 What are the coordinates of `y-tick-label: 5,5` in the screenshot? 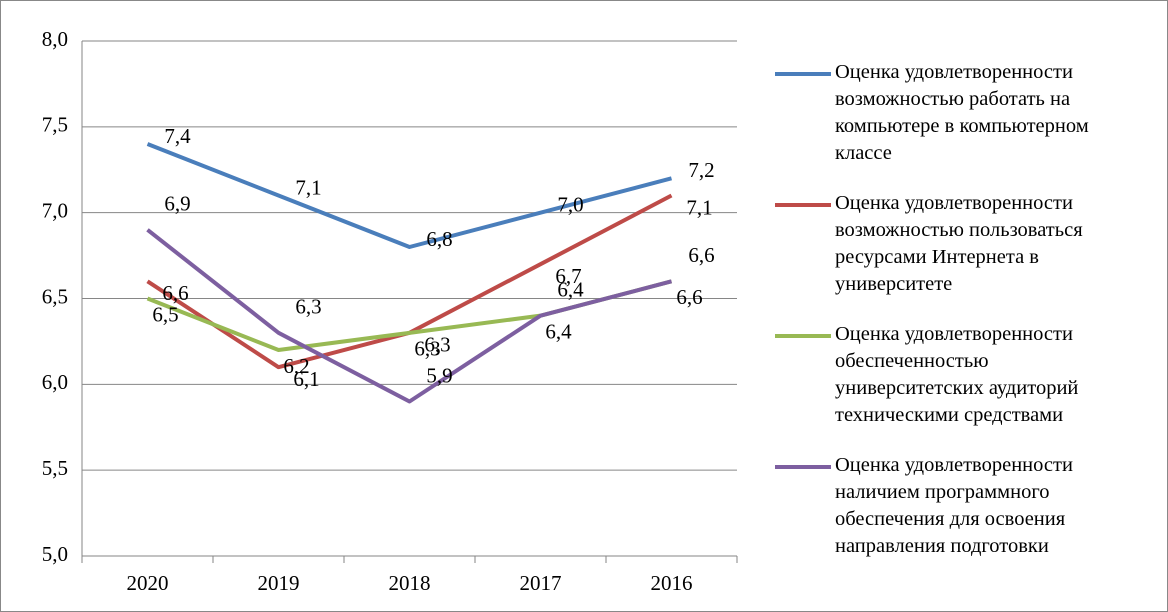 It's located at (55, 468).